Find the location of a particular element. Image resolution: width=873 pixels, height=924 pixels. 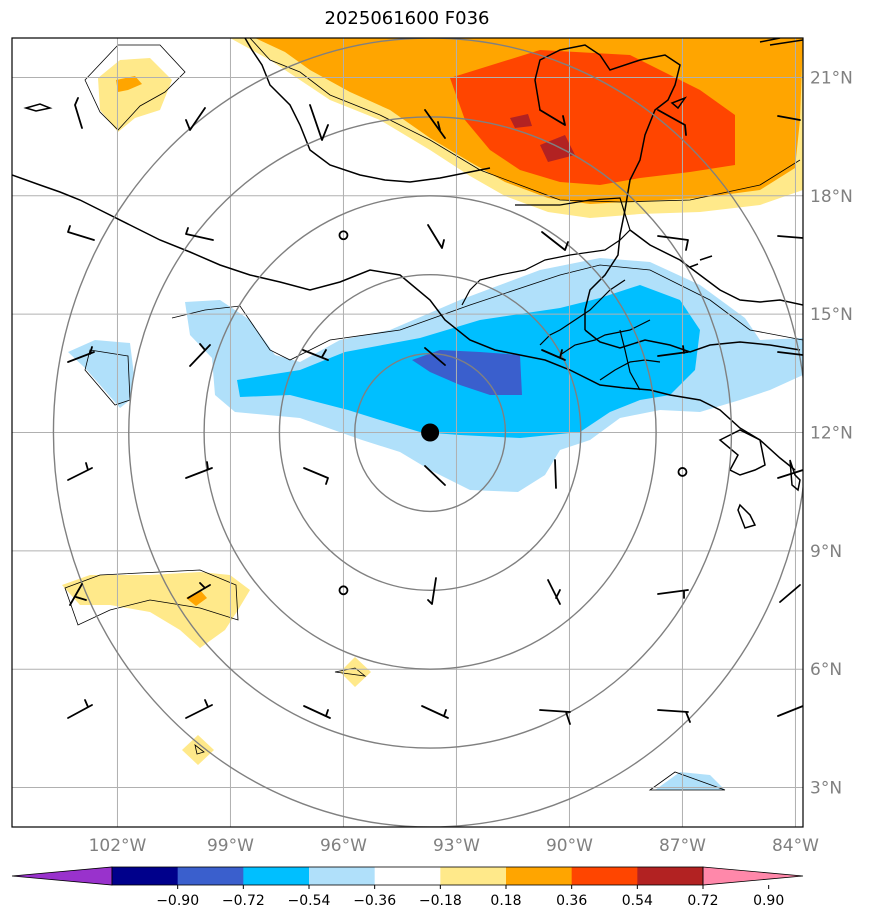

lon-tick-label: 102°W is located at coordinates (118, 846).